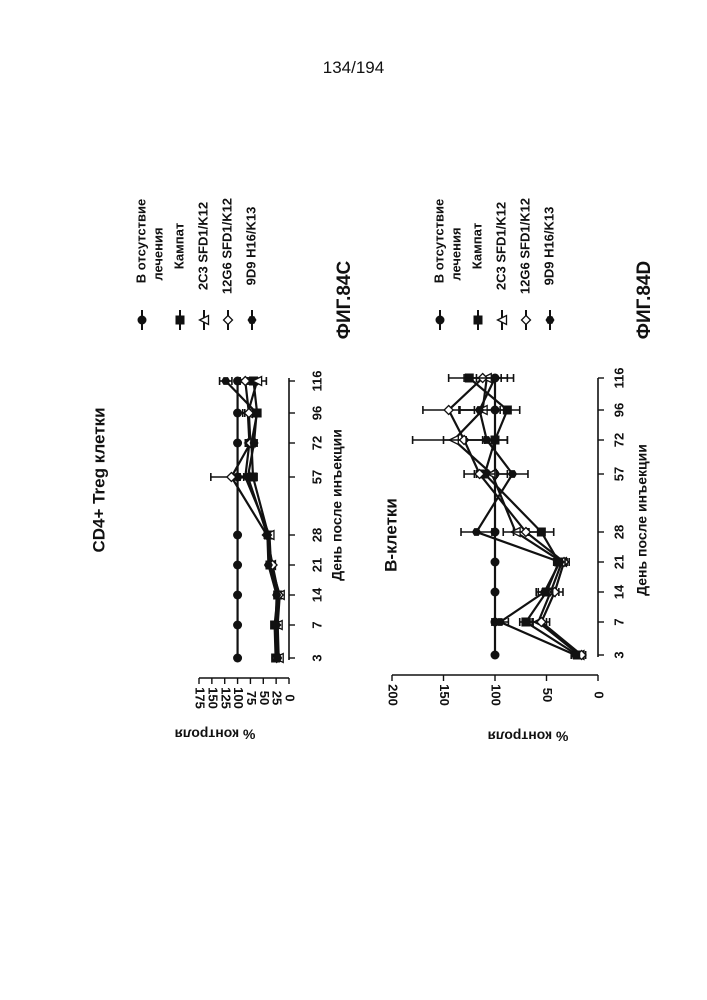 This screenshot has height=1000, width=707. Describe the element at coordinates (444, 695) in the screenshot. I see `value-tick-label: 150` at that location.